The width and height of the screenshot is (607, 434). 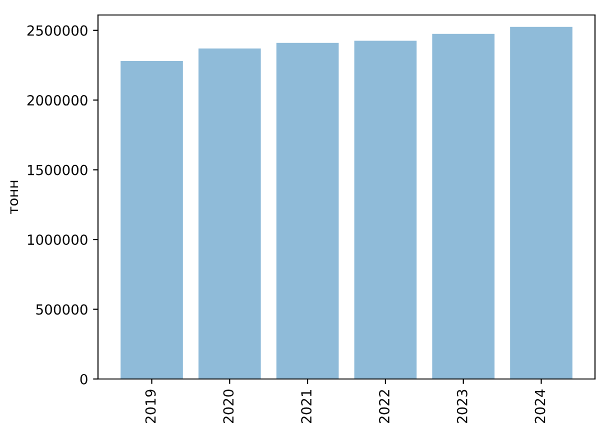 What do you see at coordinates (150, 407) in the screenshot?
I see `x-tick-label: 2019` at bounding box center [150, 407].